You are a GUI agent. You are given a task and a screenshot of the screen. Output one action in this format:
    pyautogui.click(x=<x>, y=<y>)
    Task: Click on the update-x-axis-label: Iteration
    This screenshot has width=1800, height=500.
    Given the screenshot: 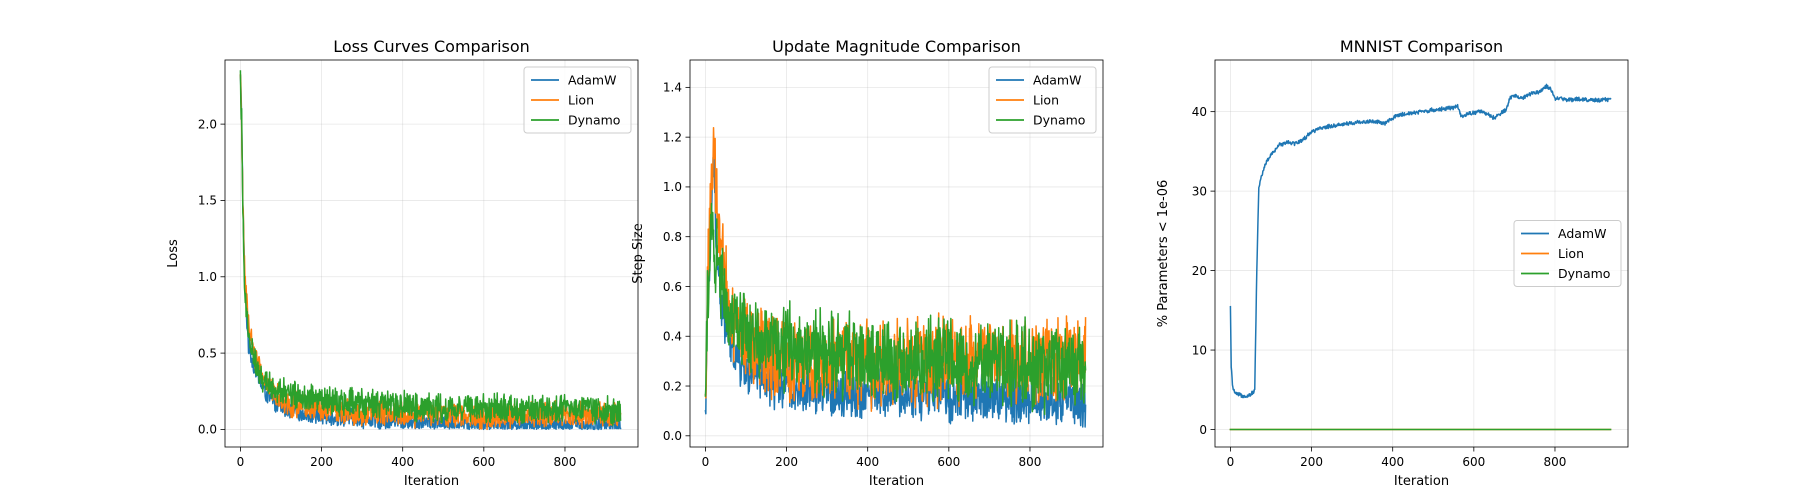 What is the action you would take?
    pyautogui.click(x=896, y=481)
    